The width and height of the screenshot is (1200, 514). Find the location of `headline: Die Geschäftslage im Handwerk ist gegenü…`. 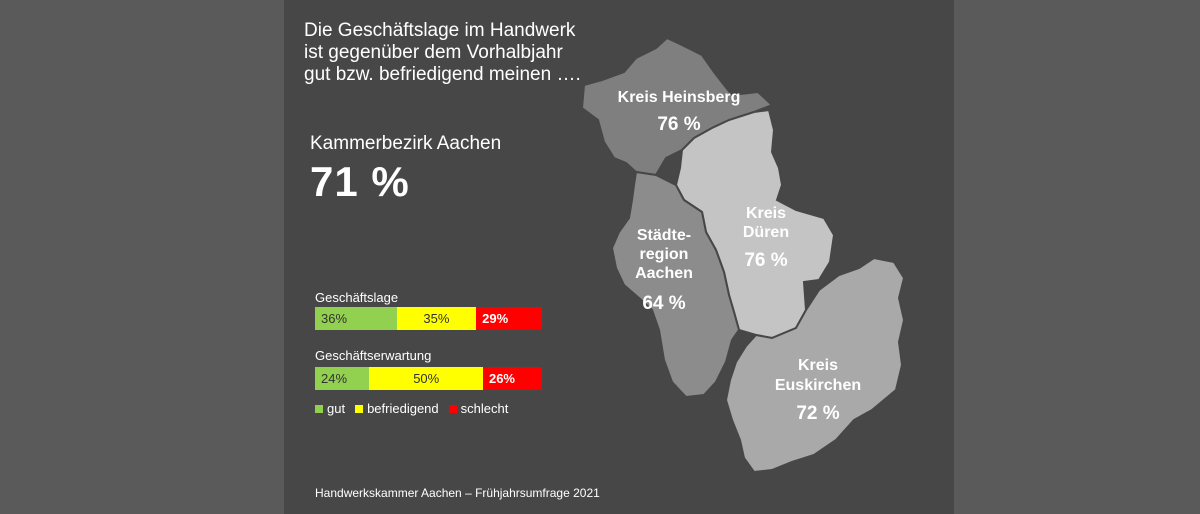

headline: Die Geschäftslage im Handwerk ist gegenü… is located at coordinates (454, 53).